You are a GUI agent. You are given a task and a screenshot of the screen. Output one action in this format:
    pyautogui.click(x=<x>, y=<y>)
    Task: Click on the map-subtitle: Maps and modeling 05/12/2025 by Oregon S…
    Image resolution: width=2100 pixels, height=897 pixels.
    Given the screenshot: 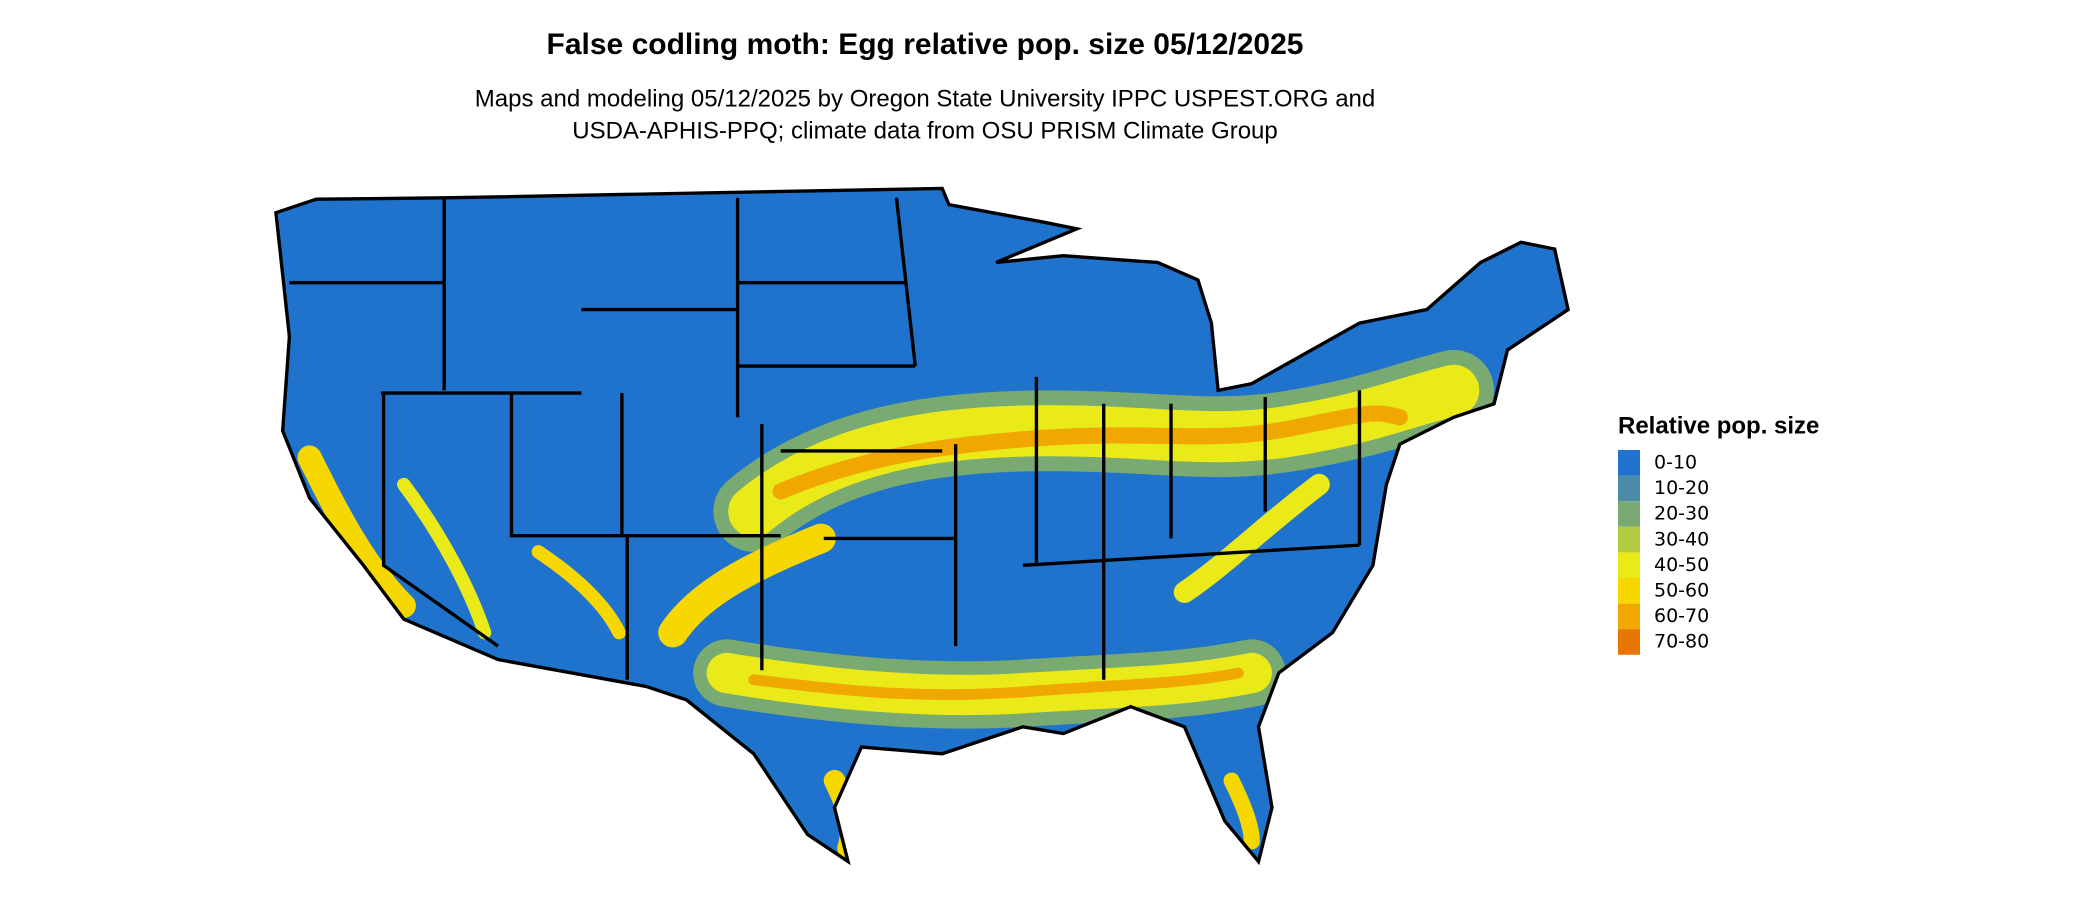 What is the action you would take?
    pyautogui.click(x=925, y=98)
    